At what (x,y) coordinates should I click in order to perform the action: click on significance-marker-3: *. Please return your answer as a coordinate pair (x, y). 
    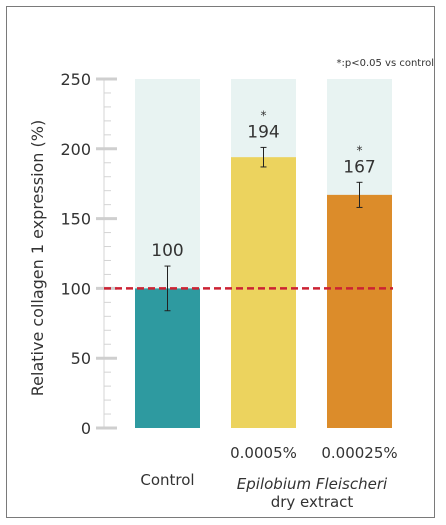
    Looking at the image, I should click on (360, 150).